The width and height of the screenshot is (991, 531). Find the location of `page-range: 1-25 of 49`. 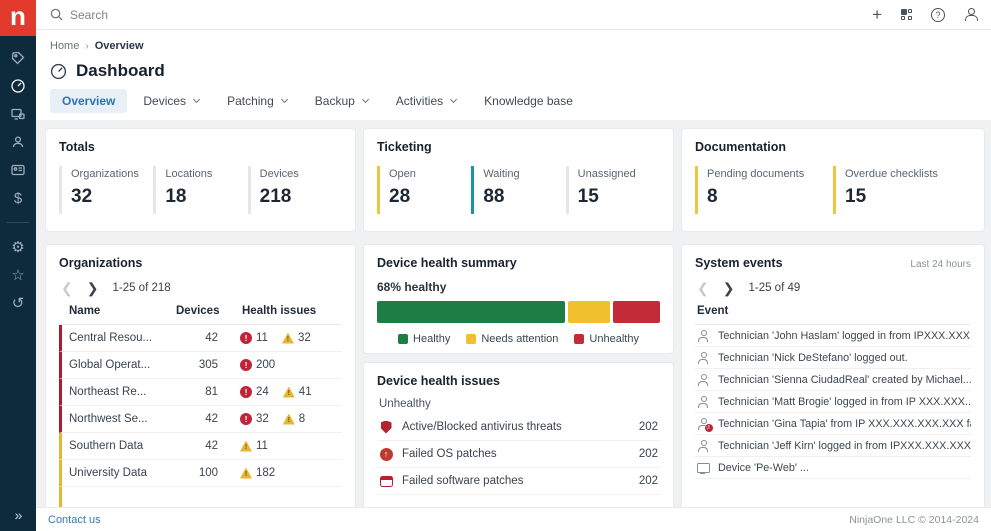

page-range: 1-25 of 49 is located at coordinates (774, 288).